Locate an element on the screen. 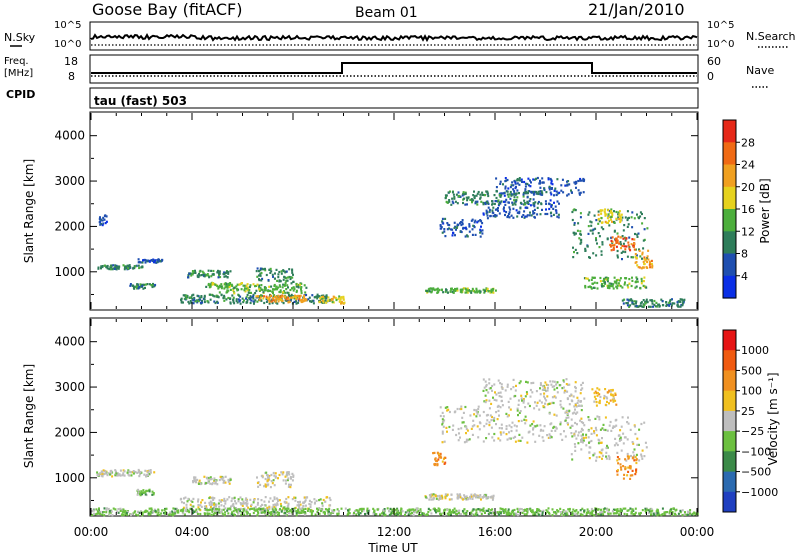 The height and width of the screenshot is (554, 800). velocity-colorbar-tick-label: 500 is located at coordinates (751, 370).